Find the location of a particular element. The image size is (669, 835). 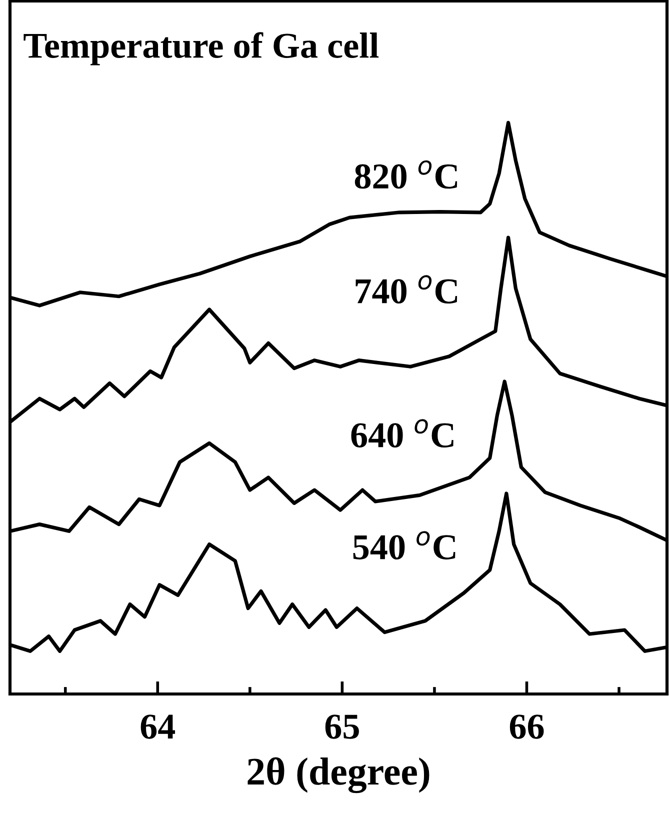

x-tick-label: 65 is located at coordinates (342, 726).